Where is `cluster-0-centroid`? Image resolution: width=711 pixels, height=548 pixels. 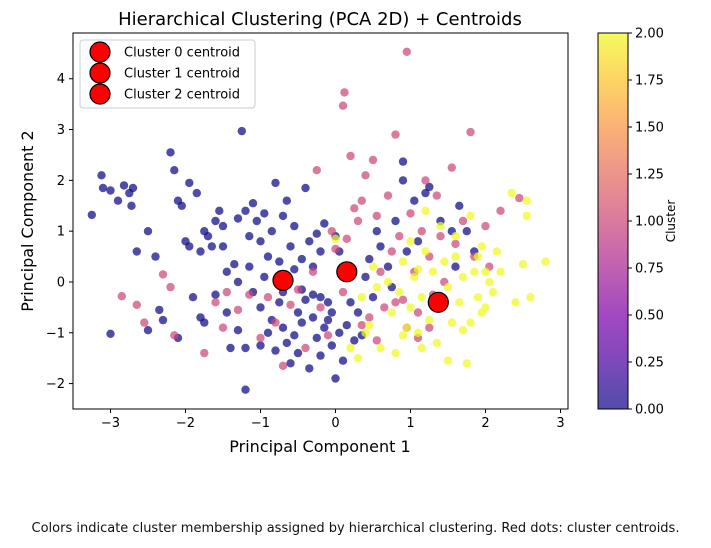
cluster-0-centroid is located at coordinates (283, 280).